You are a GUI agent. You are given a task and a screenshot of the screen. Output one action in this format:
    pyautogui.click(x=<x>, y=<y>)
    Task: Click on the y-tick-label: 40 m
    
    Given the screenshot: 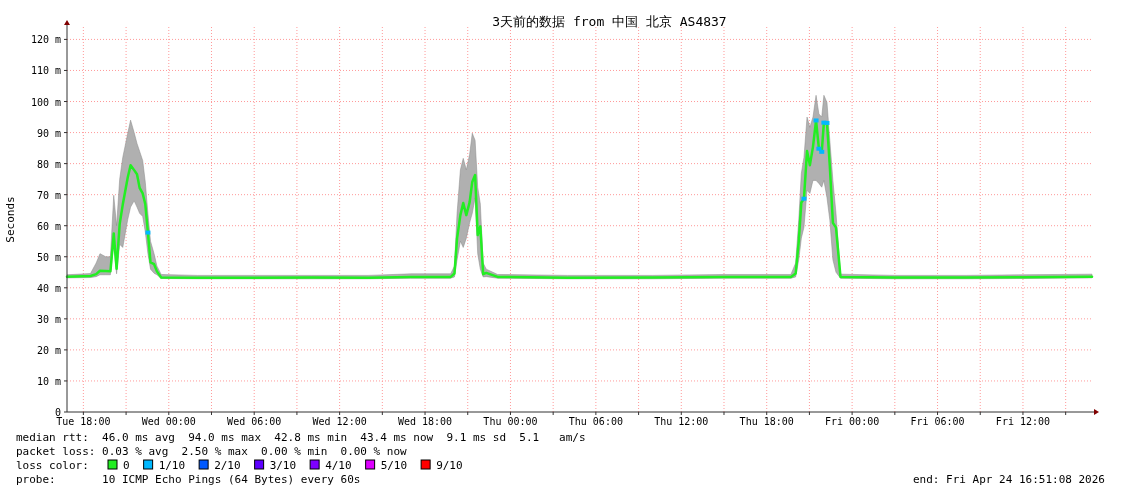 What is the action you would take?
    pyautogui.click(x=48, y=288)
    